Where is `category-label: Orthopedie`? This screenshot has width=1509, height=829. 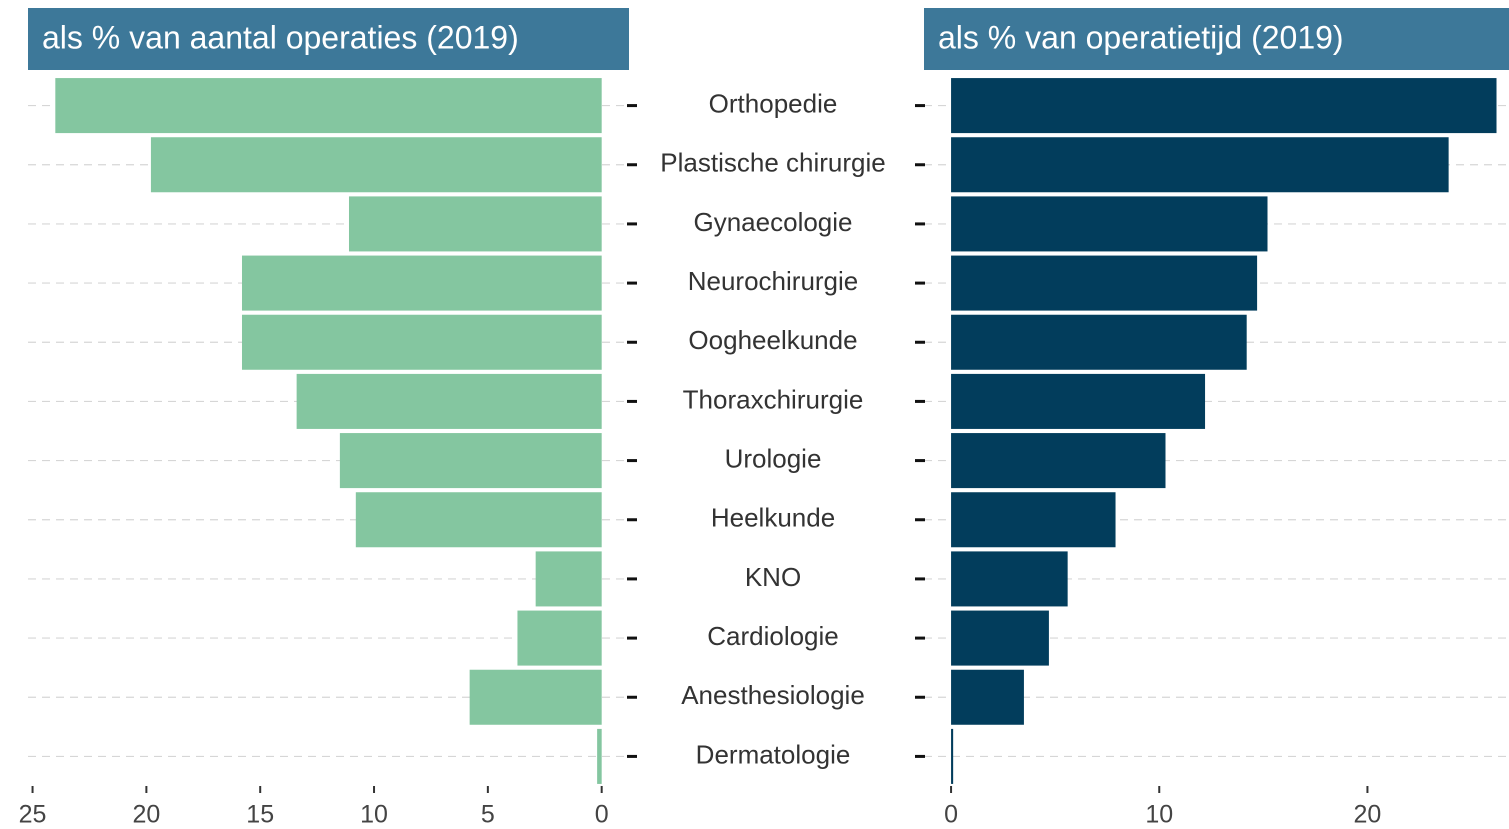 category-label: Orthopedie is located at coordinates (773, 103).